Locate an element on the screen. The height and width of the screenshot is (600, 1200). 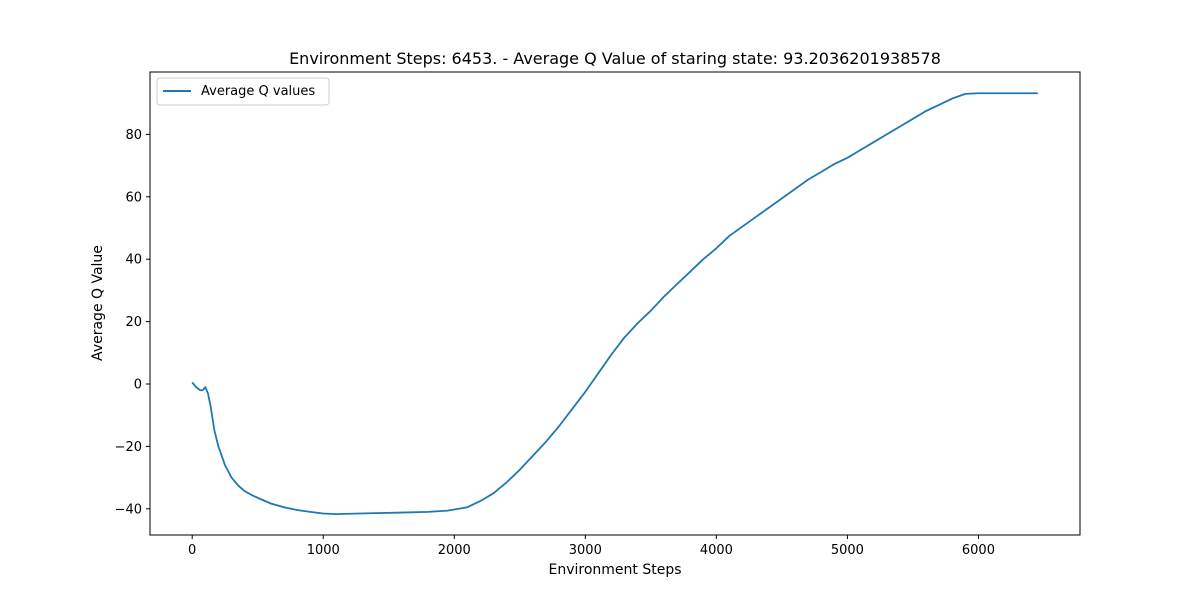
legend-box is located at coordinates (243, 91).